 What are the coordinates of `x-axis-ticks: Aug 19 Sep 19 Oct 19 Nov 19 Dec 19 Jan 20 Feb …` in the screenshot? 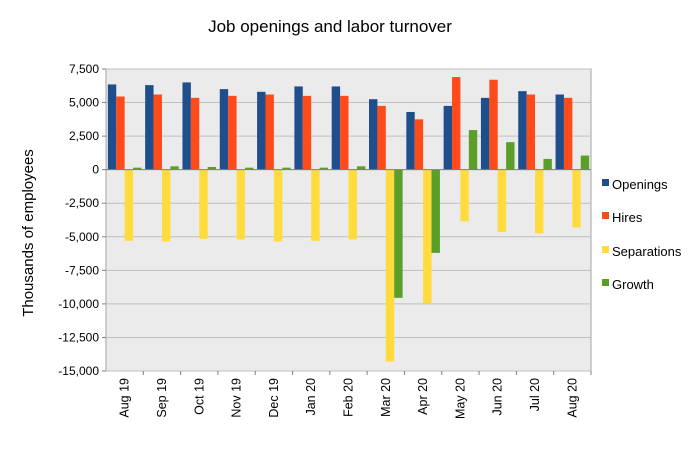 It's located at (355, 395).